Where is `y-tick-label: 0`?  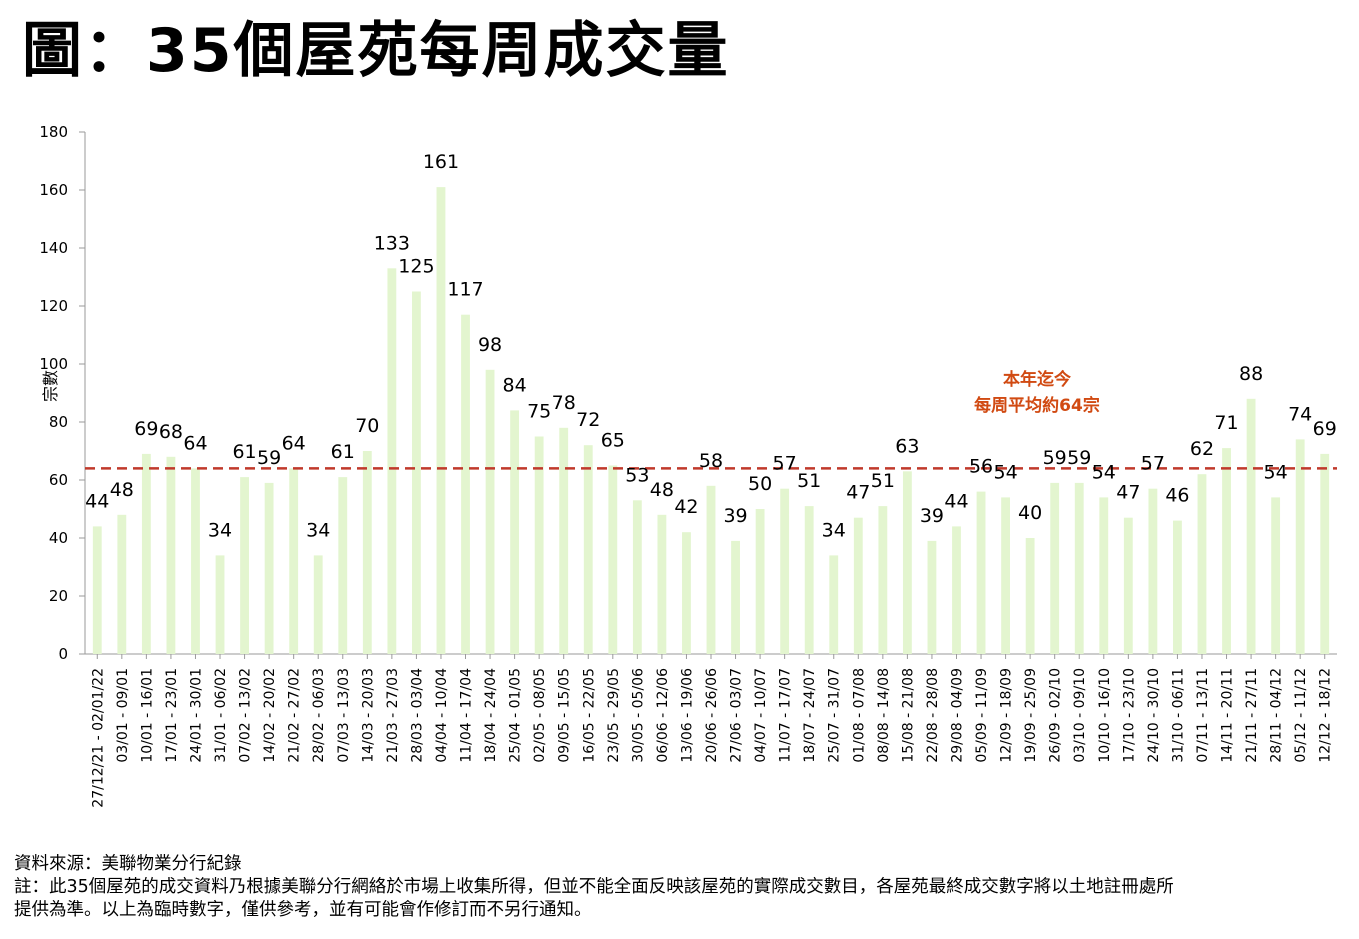 y-tick-label: 0 is located at coordinates (63, 654).